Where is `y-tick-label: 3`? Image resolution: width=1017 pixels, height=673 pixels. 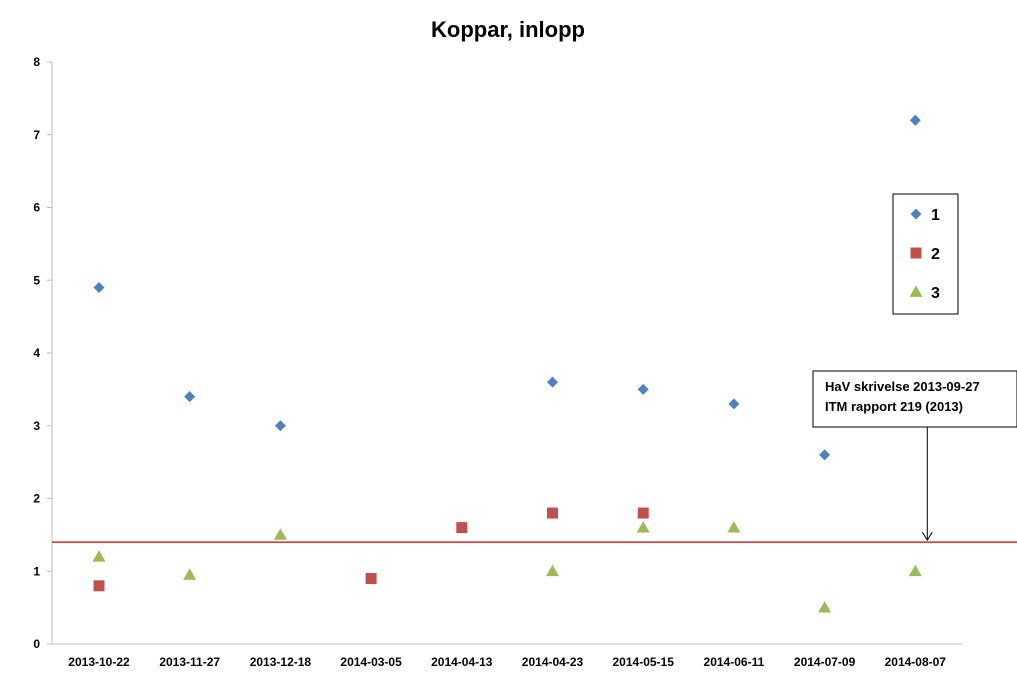 y-tick-label: 3 is located at coordinates (36, 426).